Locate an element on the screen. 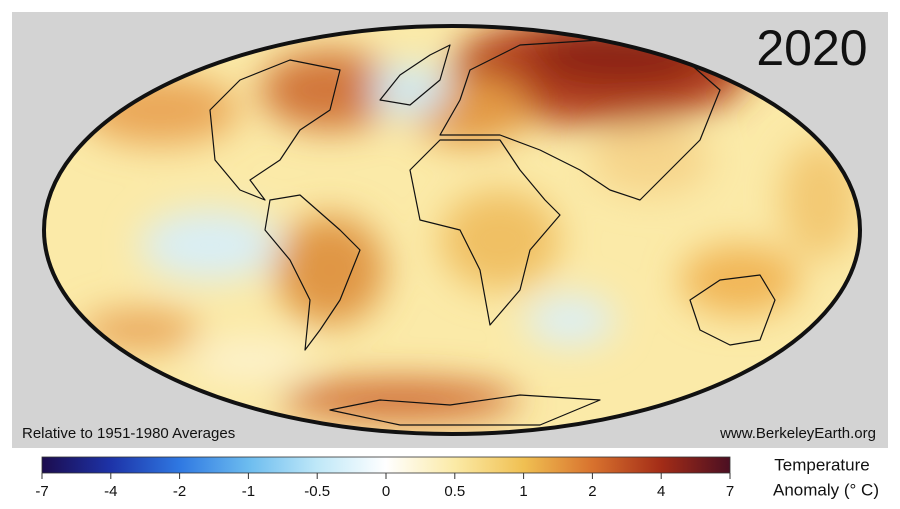 The width and height of the screenshot is (900, 509). year-label: 2020 is located at coordinates (811, 48).